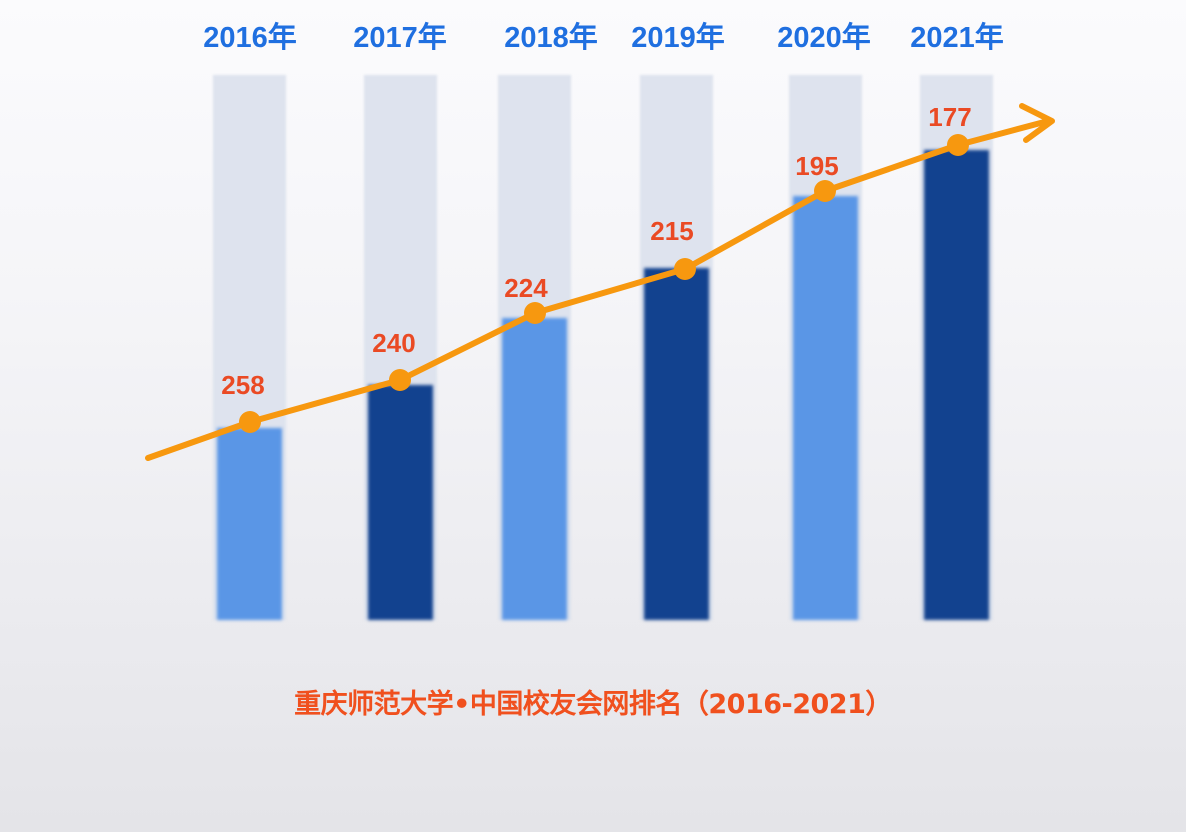 The width and height of the screenshot is (1186, 832). I want to click on value-label-2020: 195, so click(817, 166).